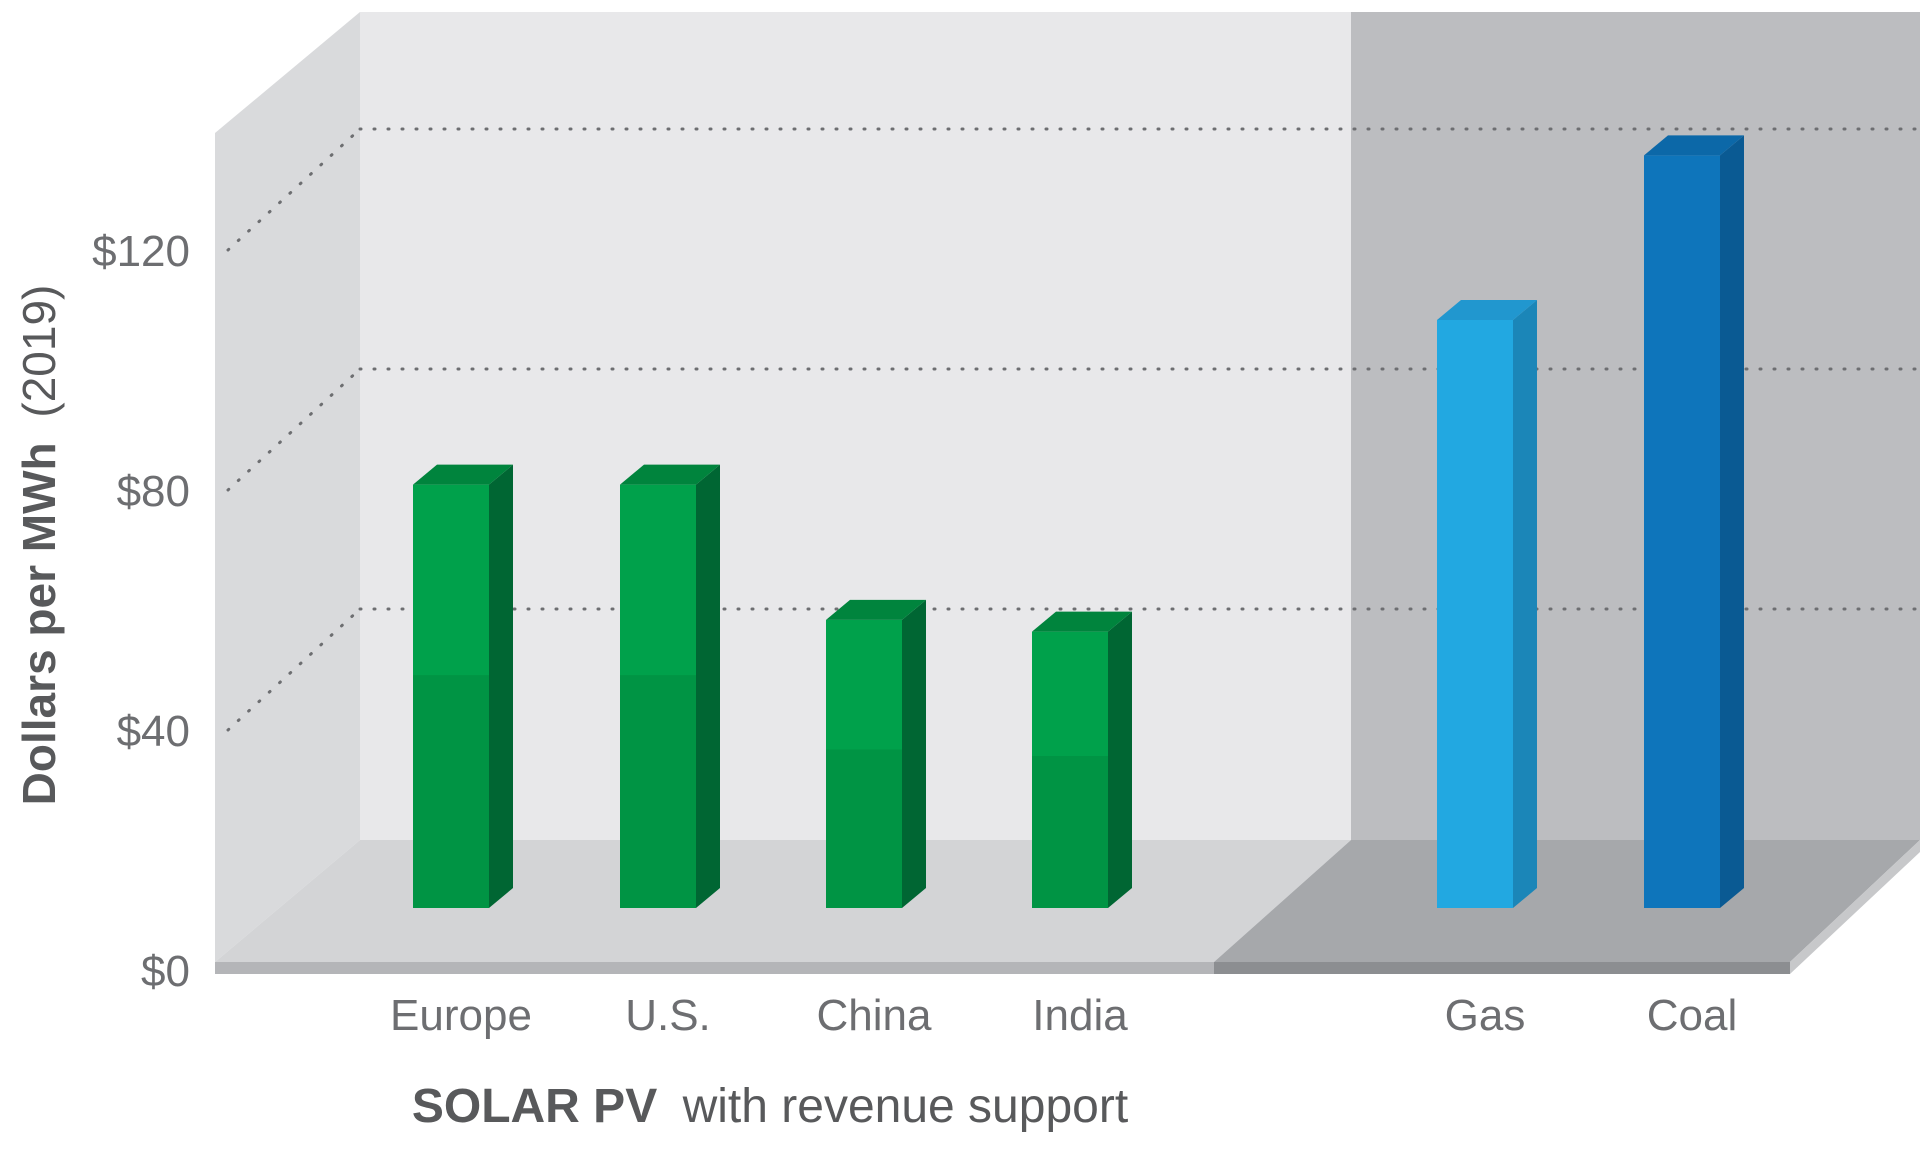 The width and height of the screenshot is (1920, 1149). I want to click on y-tick-label: $40, so click(153, 731).